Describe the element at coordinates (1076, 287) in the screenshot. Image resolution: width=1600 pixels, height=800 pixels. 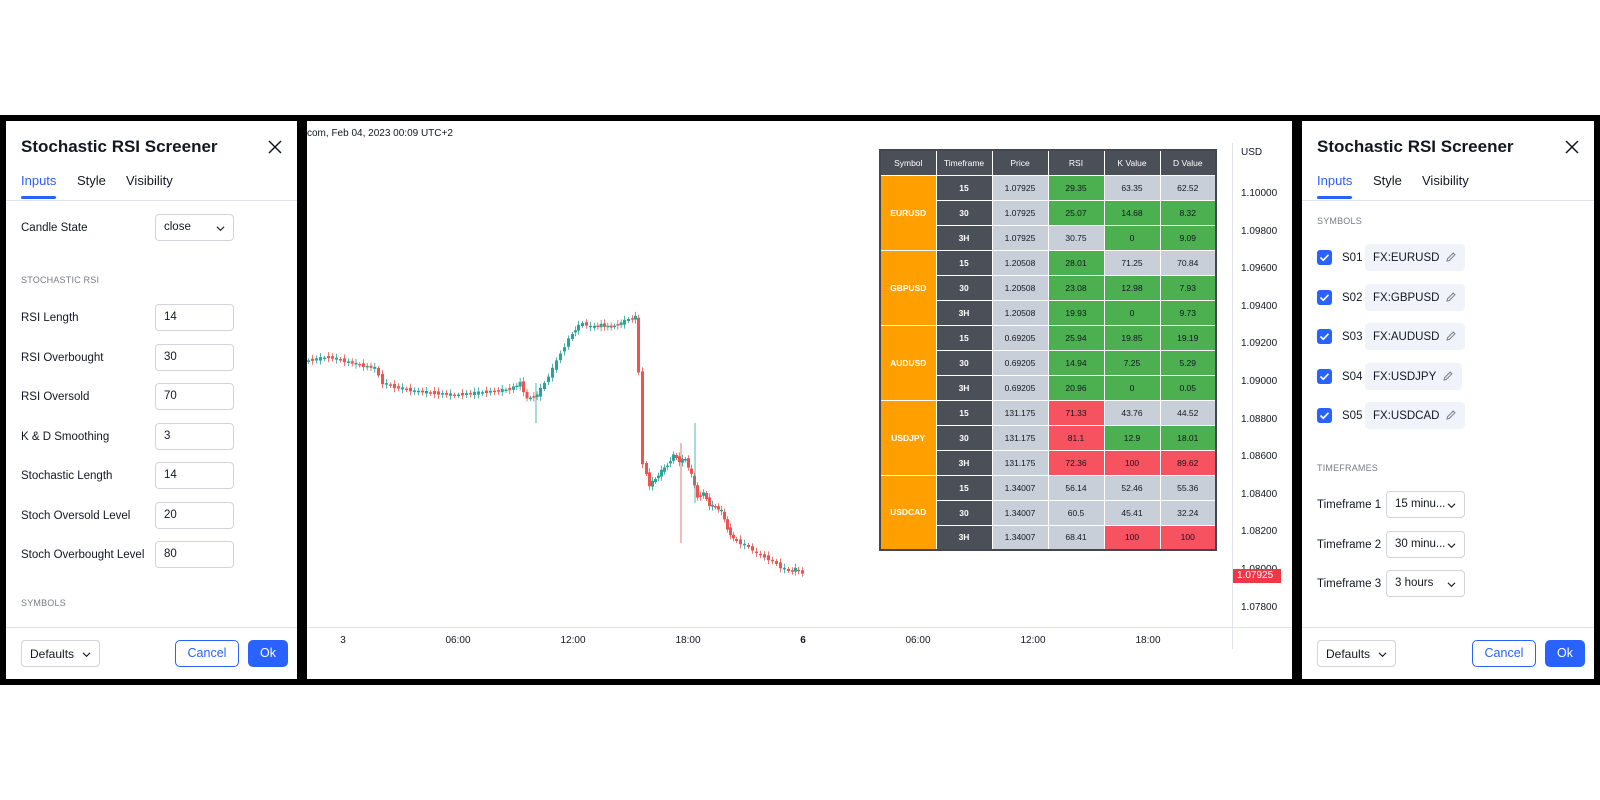
I see `screener-rsi-cell: 23.08` at that location.